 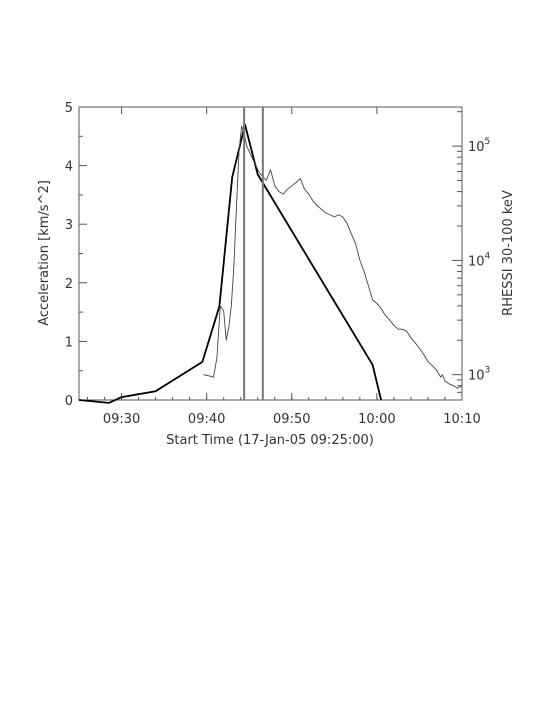 I want to click on y2-axis-label: RHESSI 30-100 keV, so click(x=508, y=253).